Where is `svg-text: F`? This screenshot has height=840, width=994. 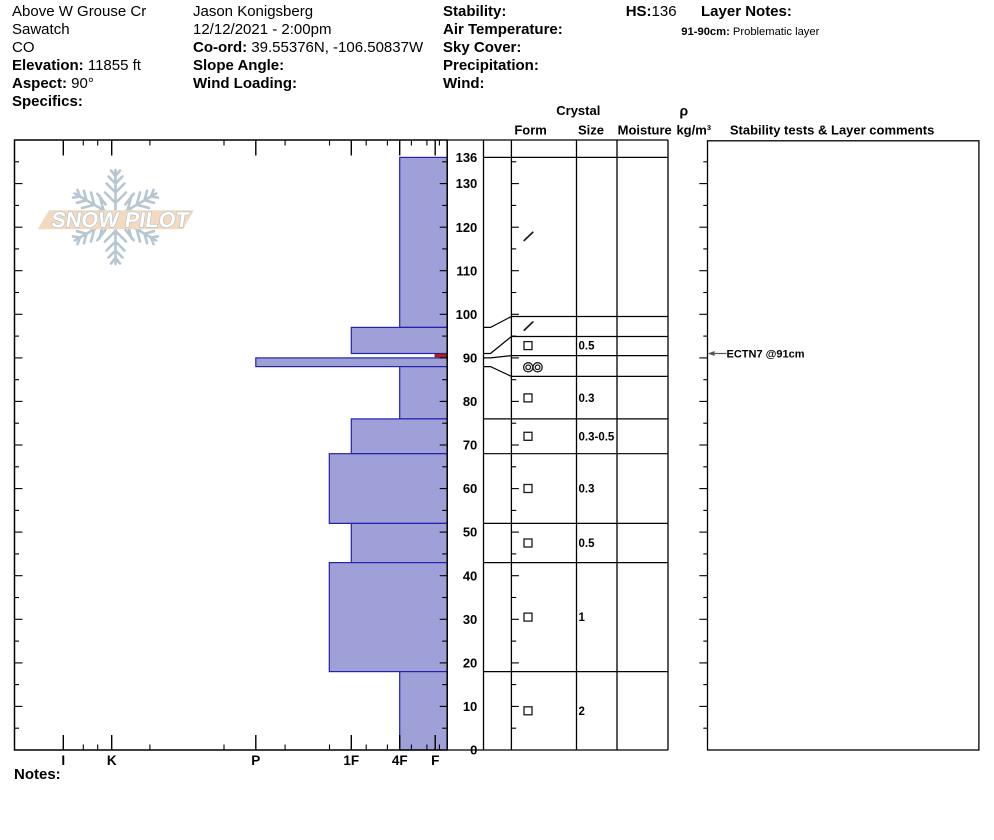 svg-text: F is located at coordinates (435, 760).